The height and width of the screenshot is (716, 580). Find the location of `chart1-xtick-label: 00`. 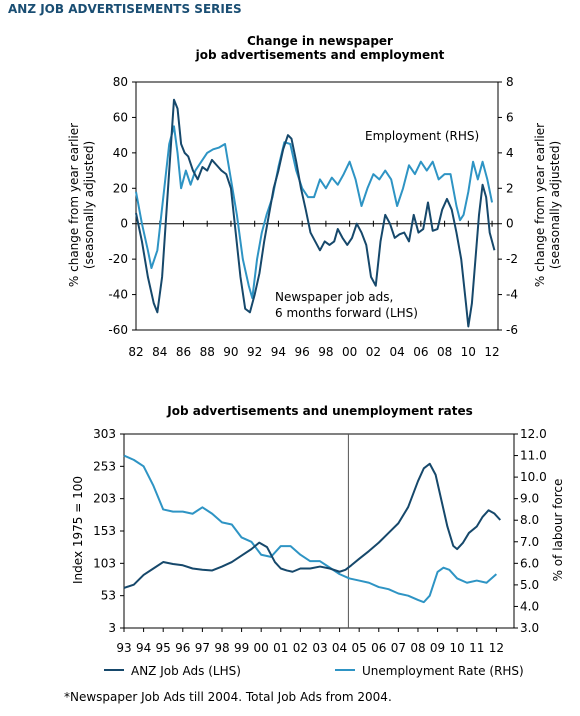

chart1-xtick-label: 00 is located at coordinates (349, 352).